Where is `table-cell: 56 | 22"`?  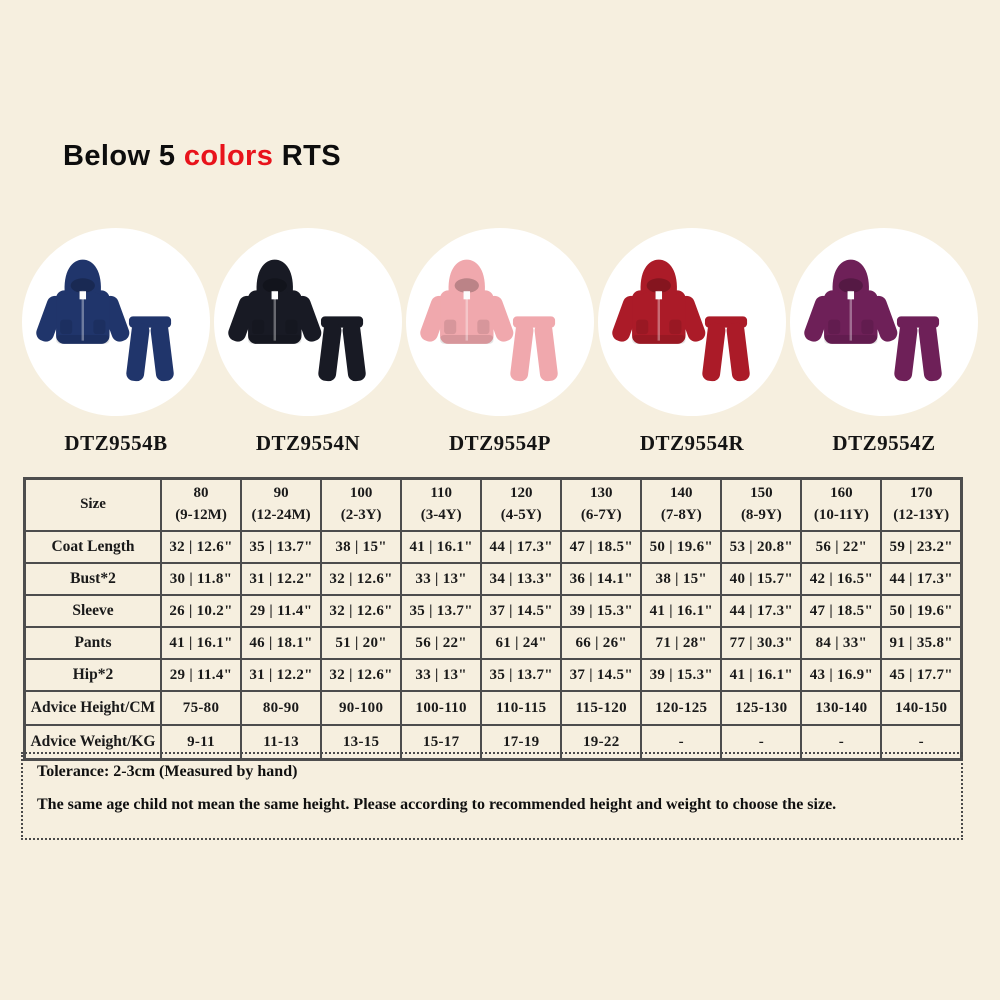 table-cell: 56 | 22" is located at coordinates (441, 643).